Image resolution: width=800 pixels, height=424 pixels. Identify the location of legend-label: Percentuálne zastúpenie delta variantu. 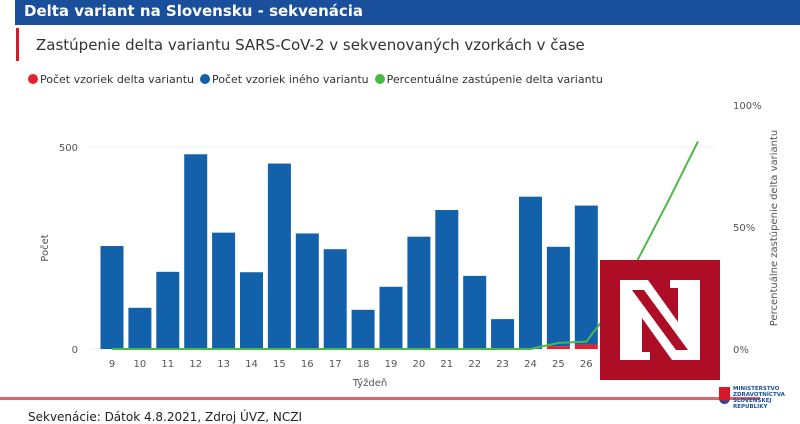
(494, 79).